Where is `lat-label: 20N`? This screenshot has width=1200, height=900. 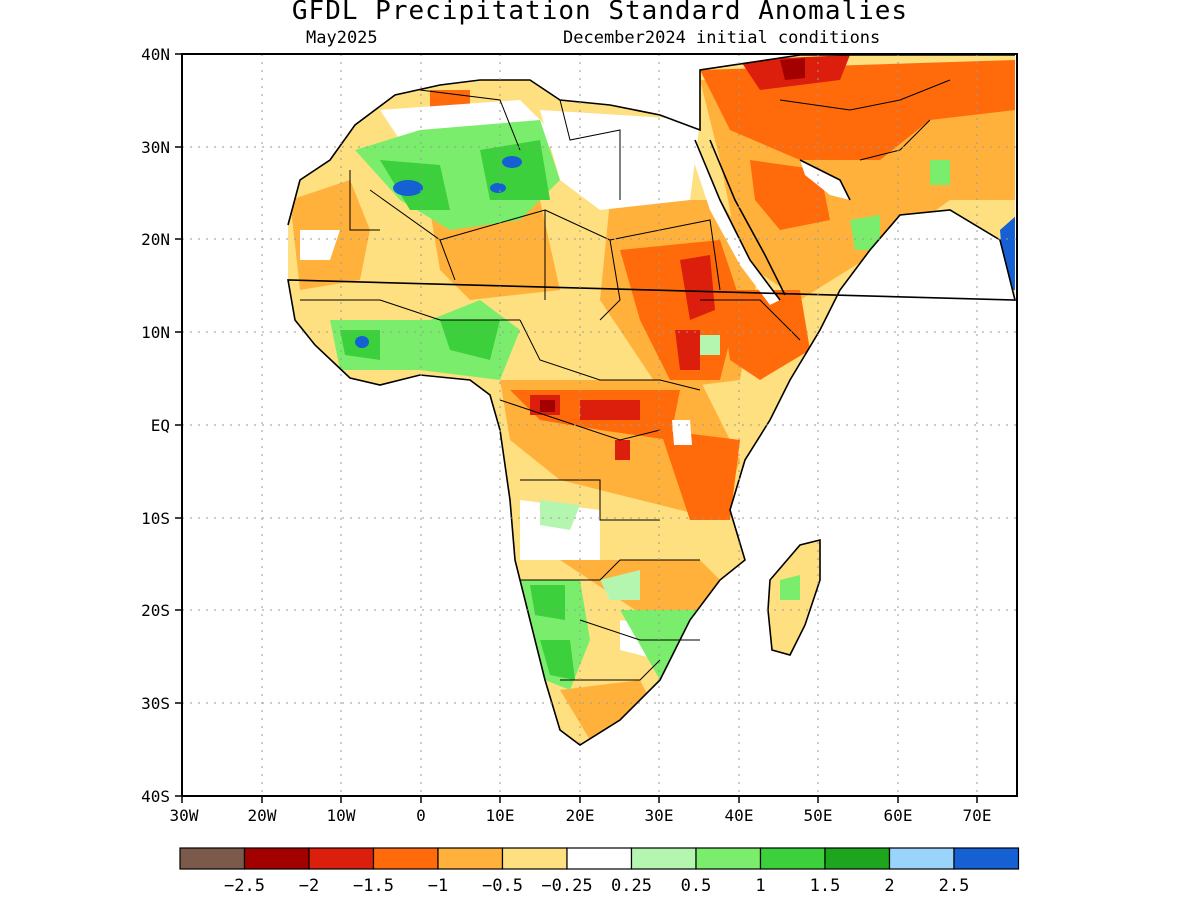
lat-label: 20N is located at coordinates (155, 239).